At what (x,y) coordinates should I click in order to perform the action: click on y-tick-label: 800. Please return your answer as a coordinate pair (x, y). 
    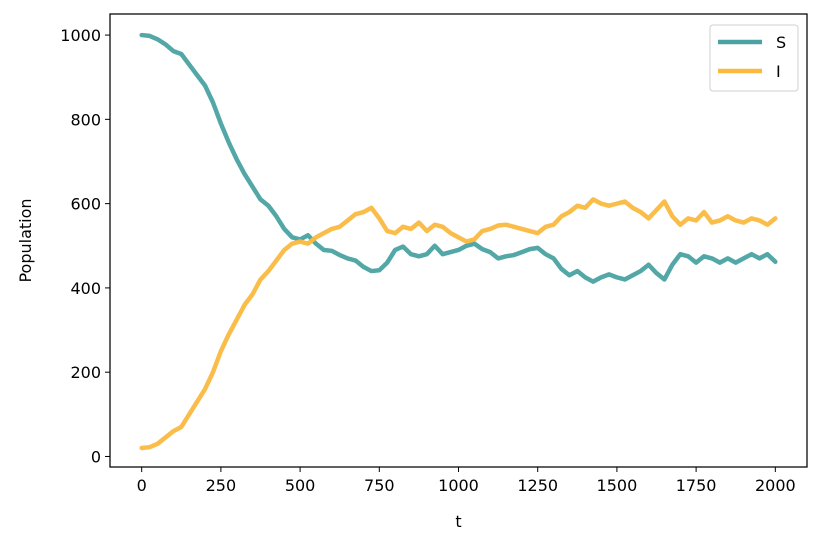
    Looking at the image, I should click on (85, 119).